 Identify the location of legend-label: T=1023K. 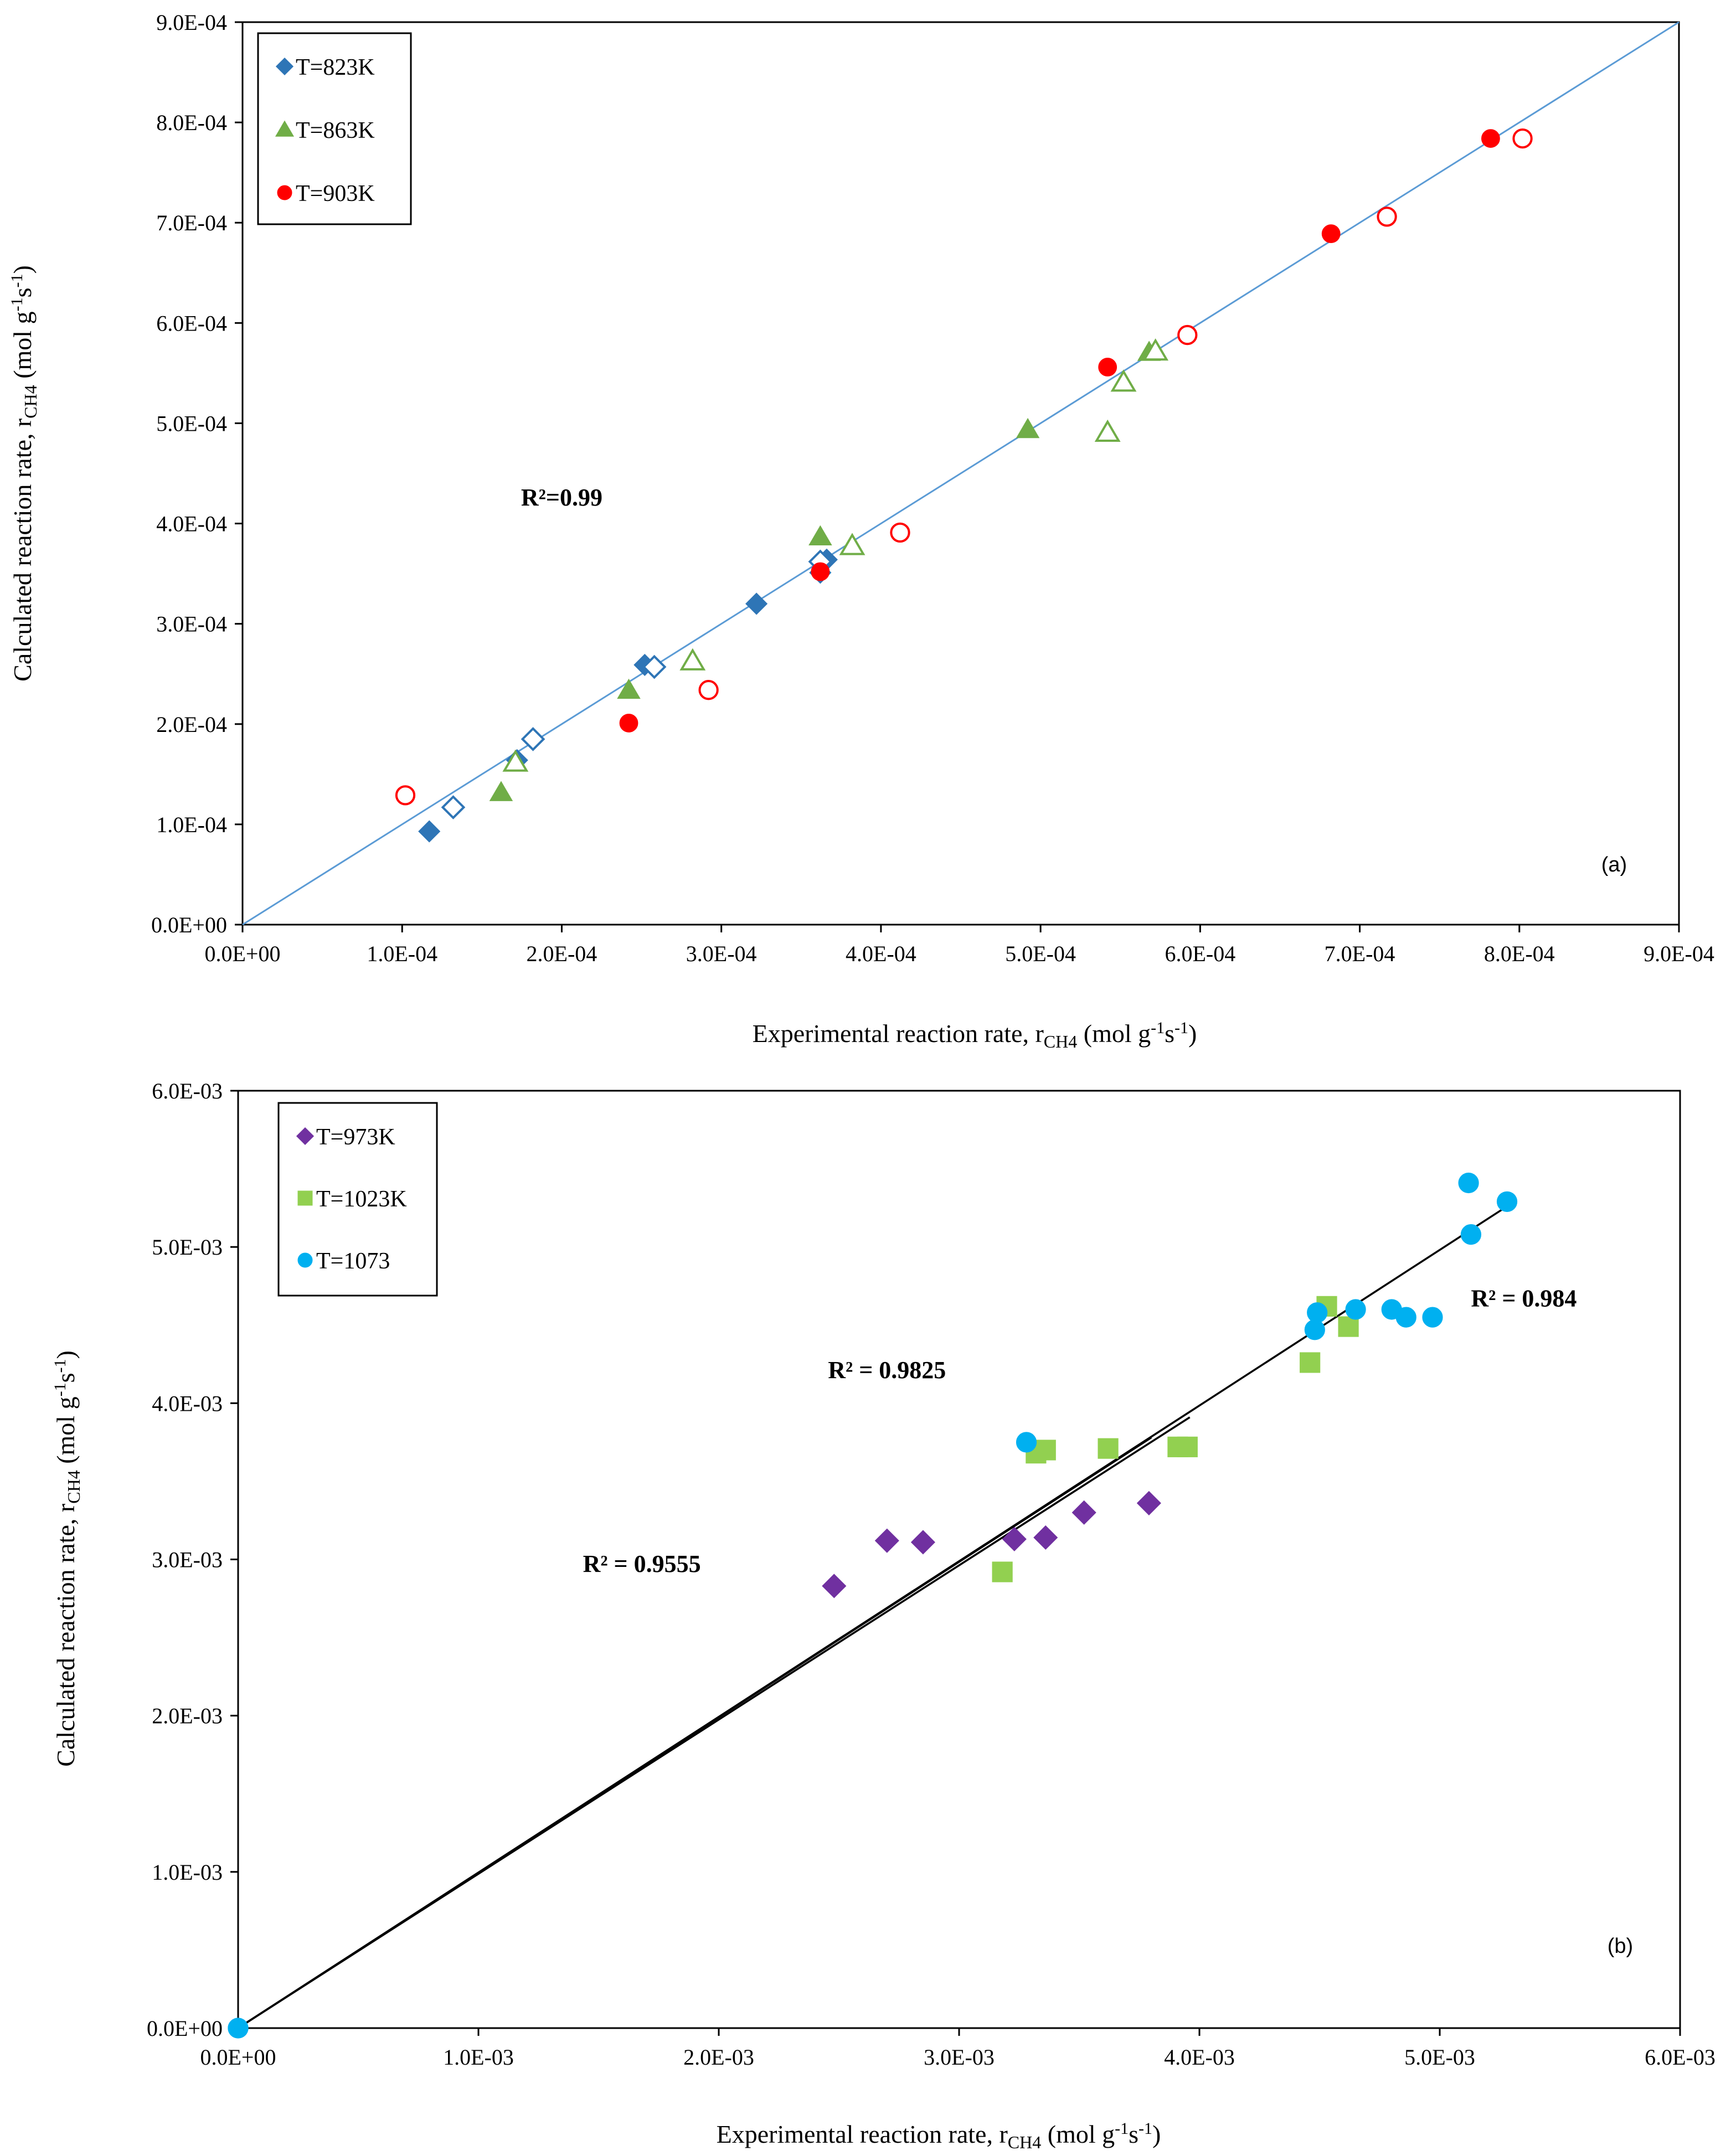
(361, 1199).